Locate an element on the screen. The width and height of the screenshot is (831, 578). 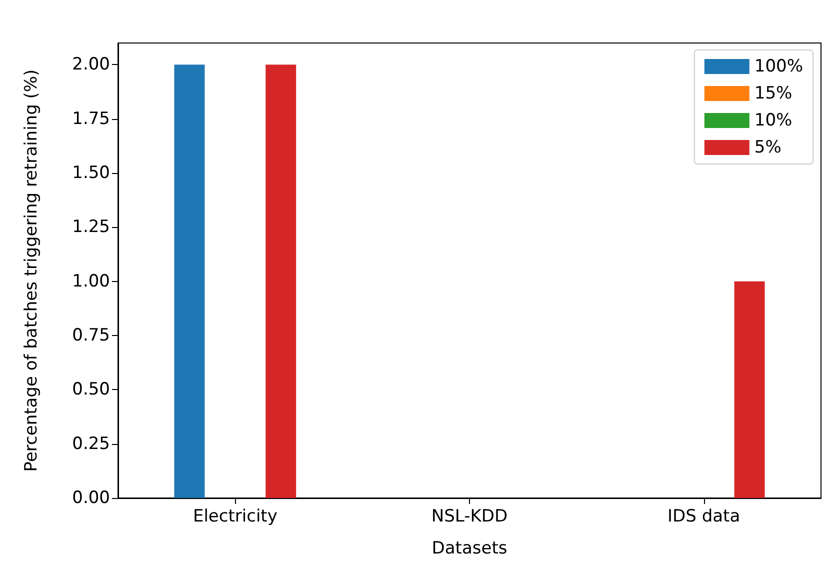
y-tick-label: 1.25 is located at coordinates (91, 227).